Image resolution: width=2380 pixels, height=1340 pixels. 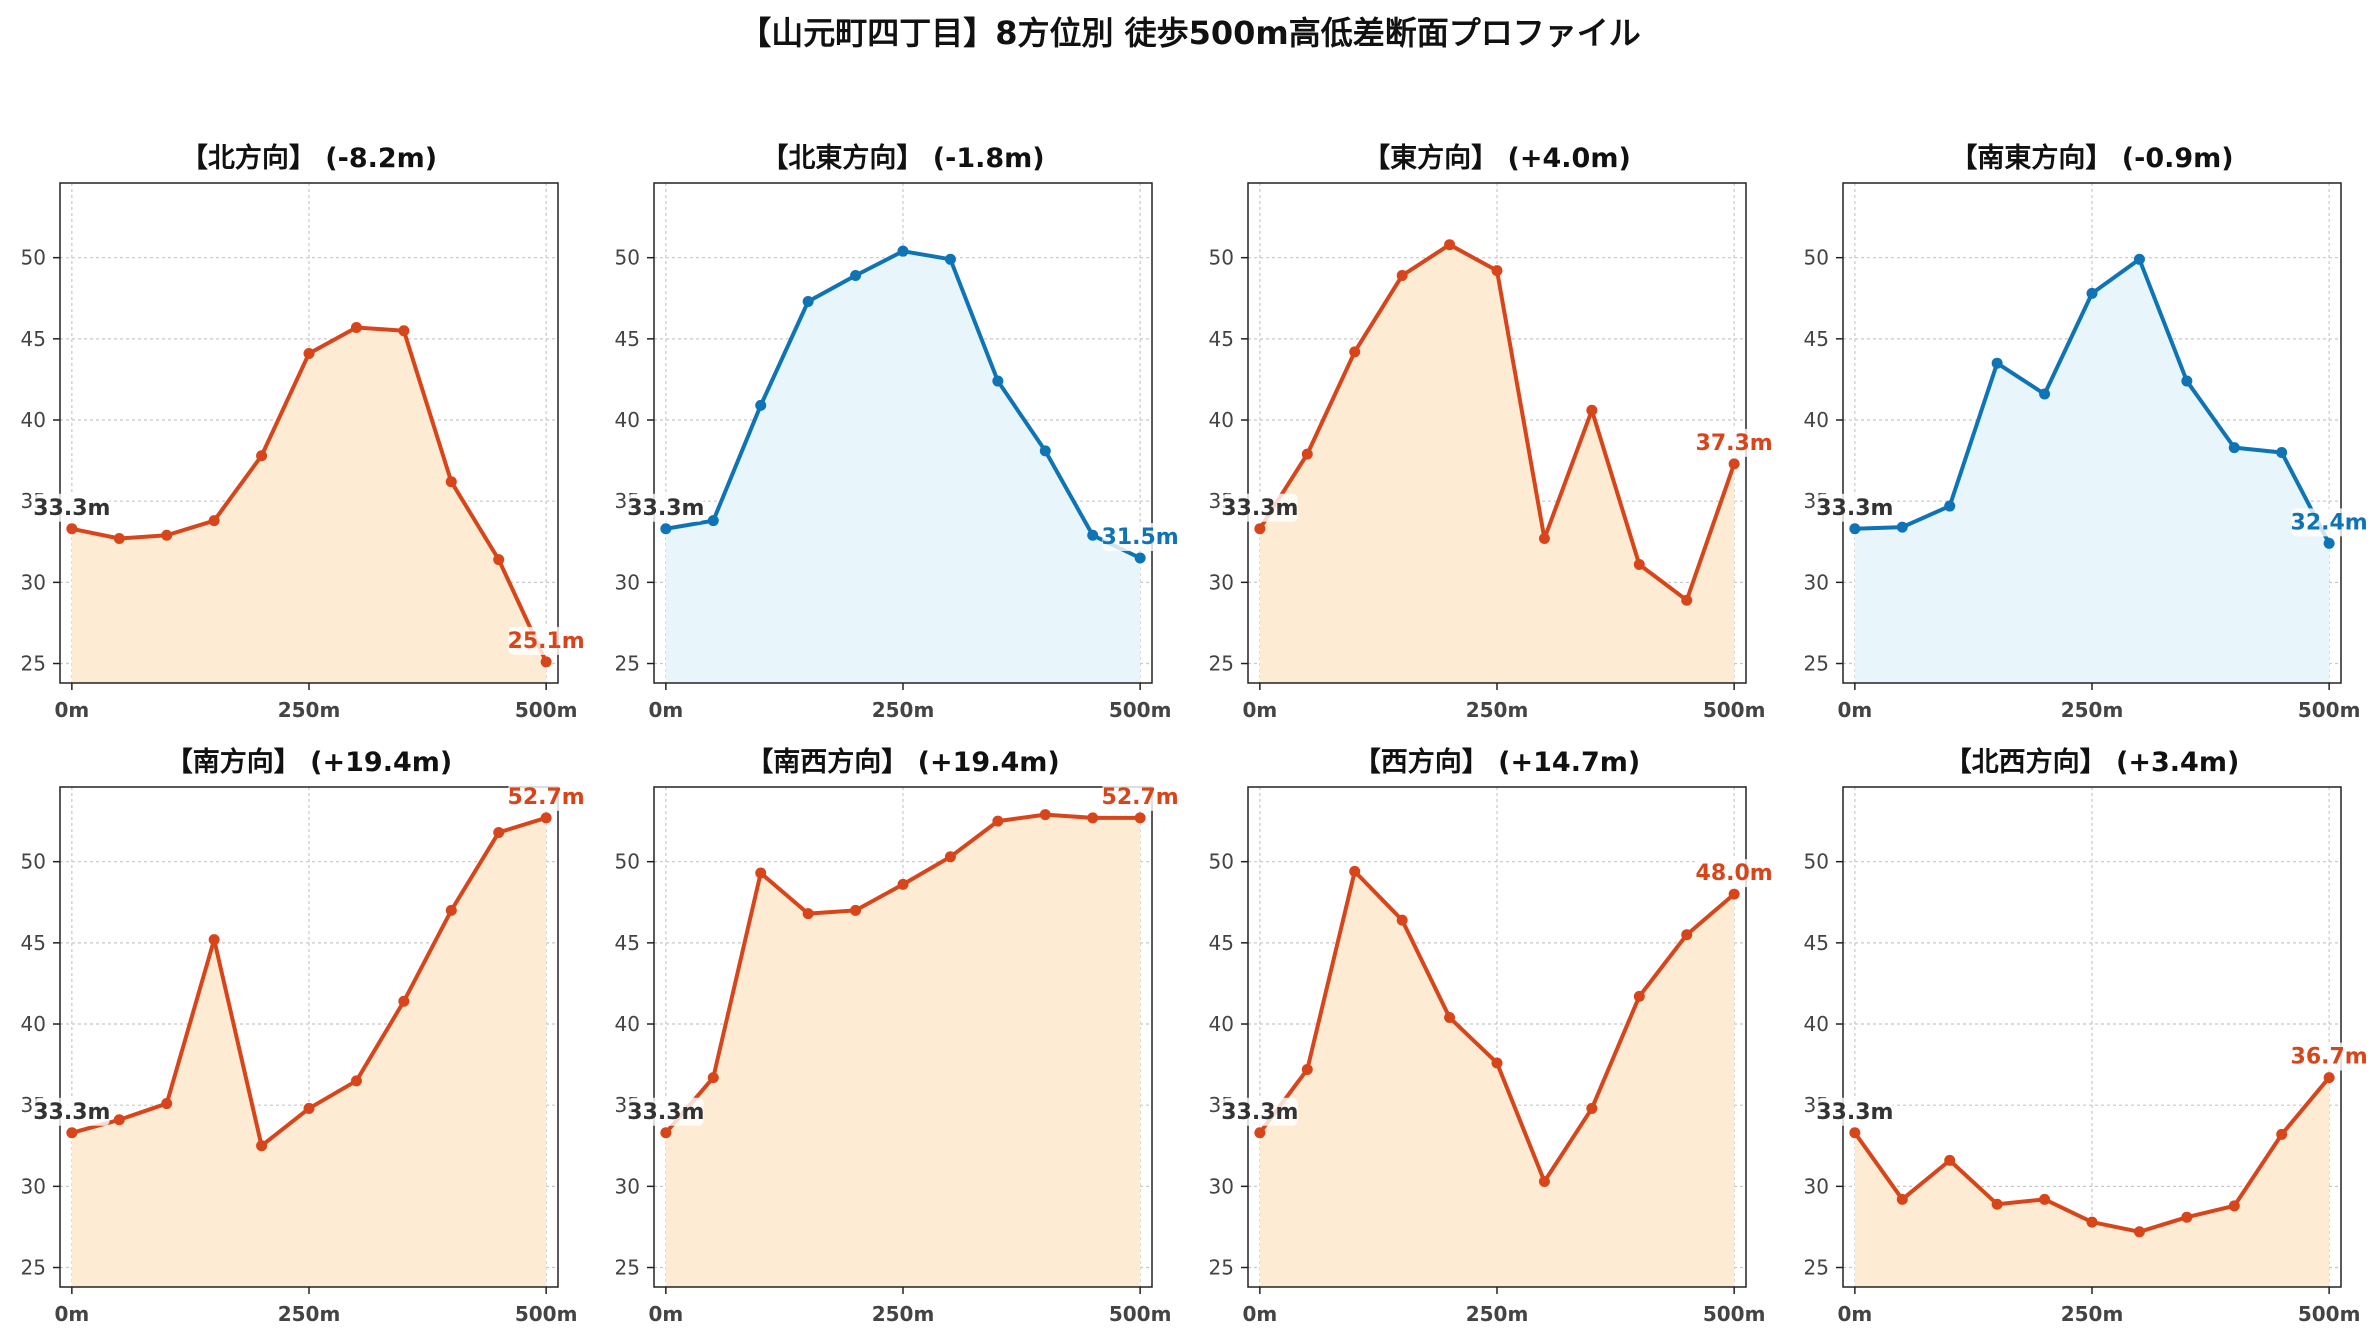 I want to click on panel-title: 【南西方向】 (+19.4m), so click(x=902, y=762).